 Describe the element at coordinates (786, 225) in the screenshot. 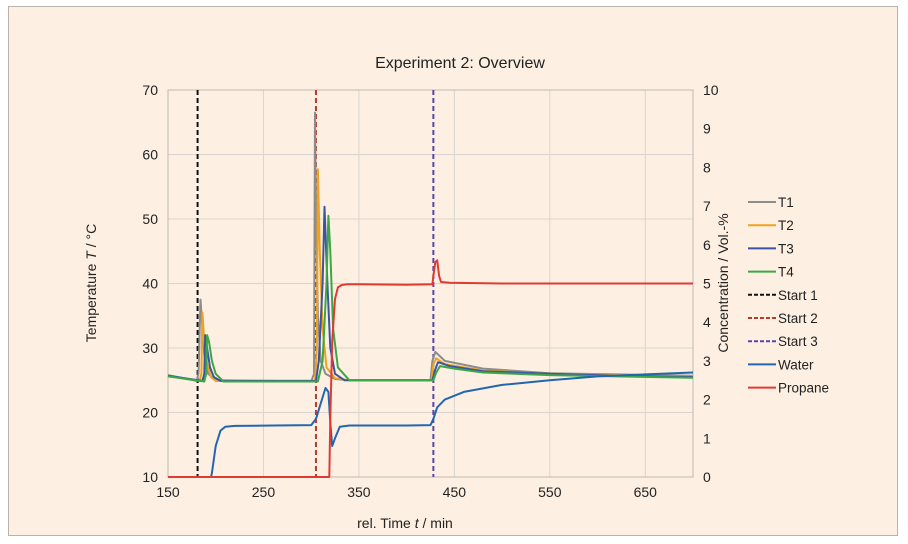

I see `legend-label-t2: T2` at that location.